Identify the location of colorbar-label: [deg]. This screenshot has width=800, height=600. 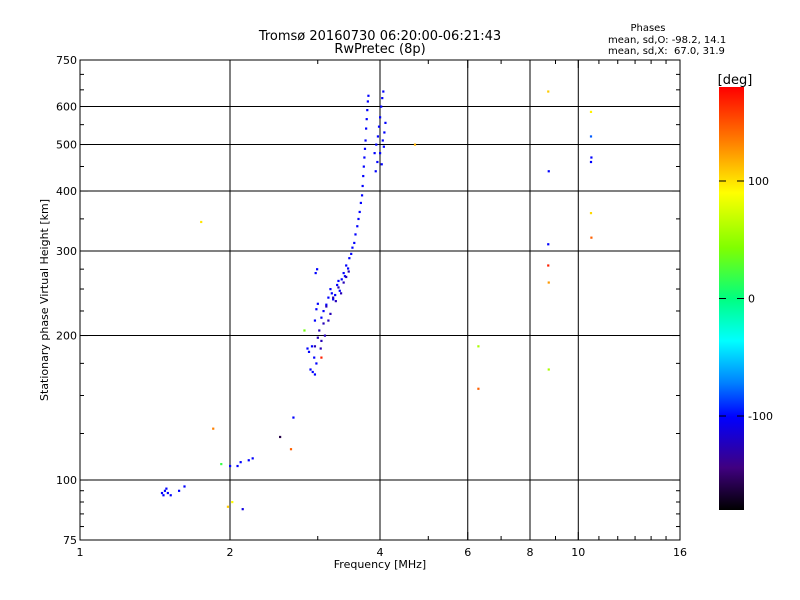
(735, 80).